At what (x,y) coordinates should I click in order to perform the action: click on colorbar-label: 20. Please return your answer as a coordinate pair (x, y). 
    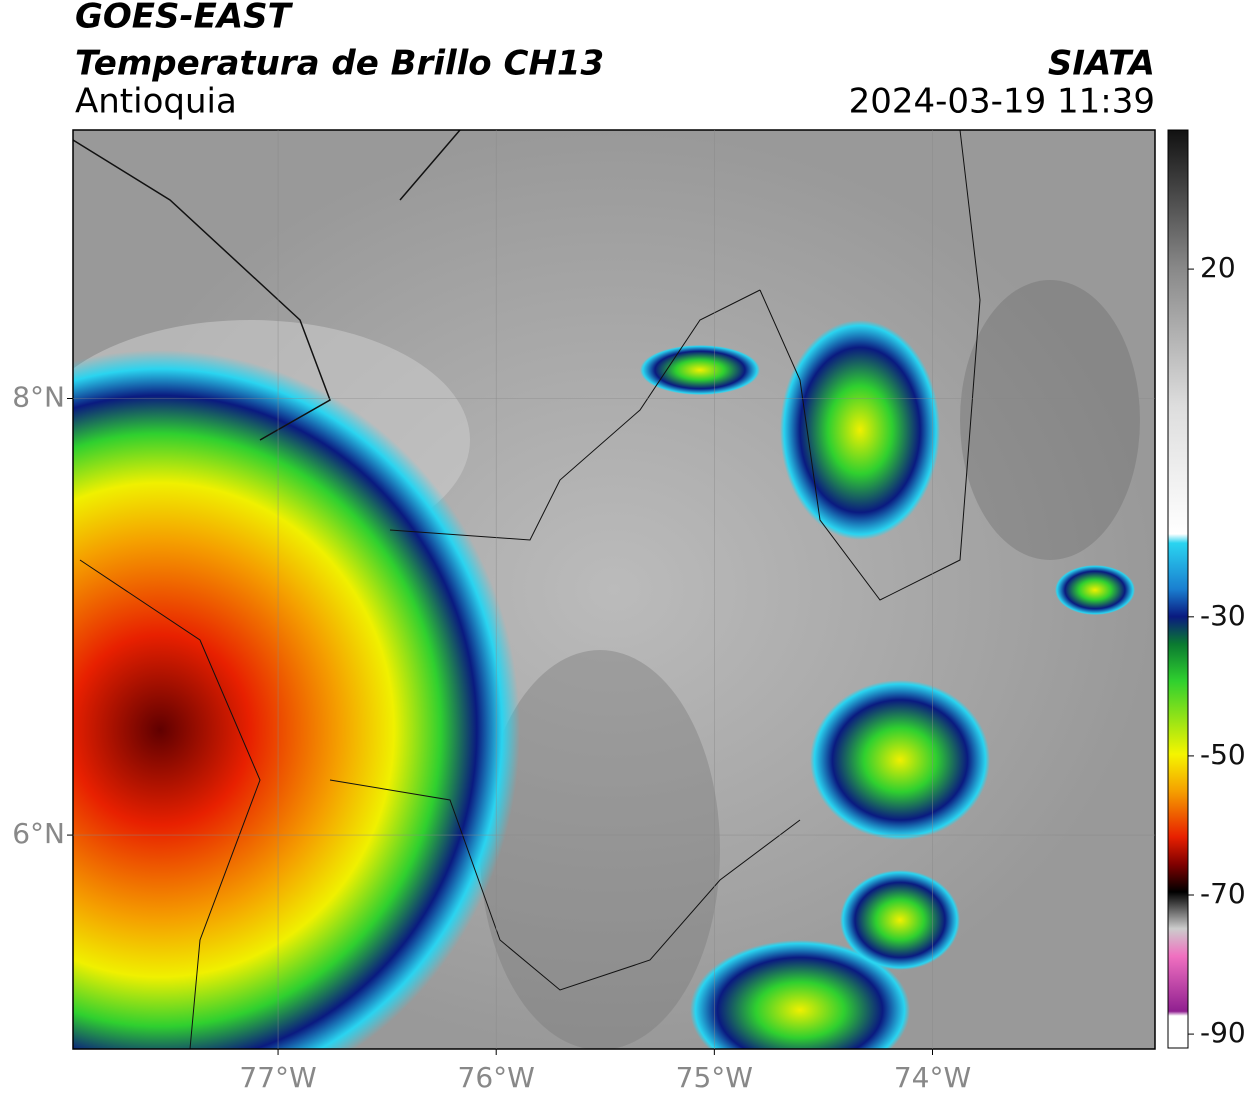
    Looking at the image, I should click on (1218, 267).